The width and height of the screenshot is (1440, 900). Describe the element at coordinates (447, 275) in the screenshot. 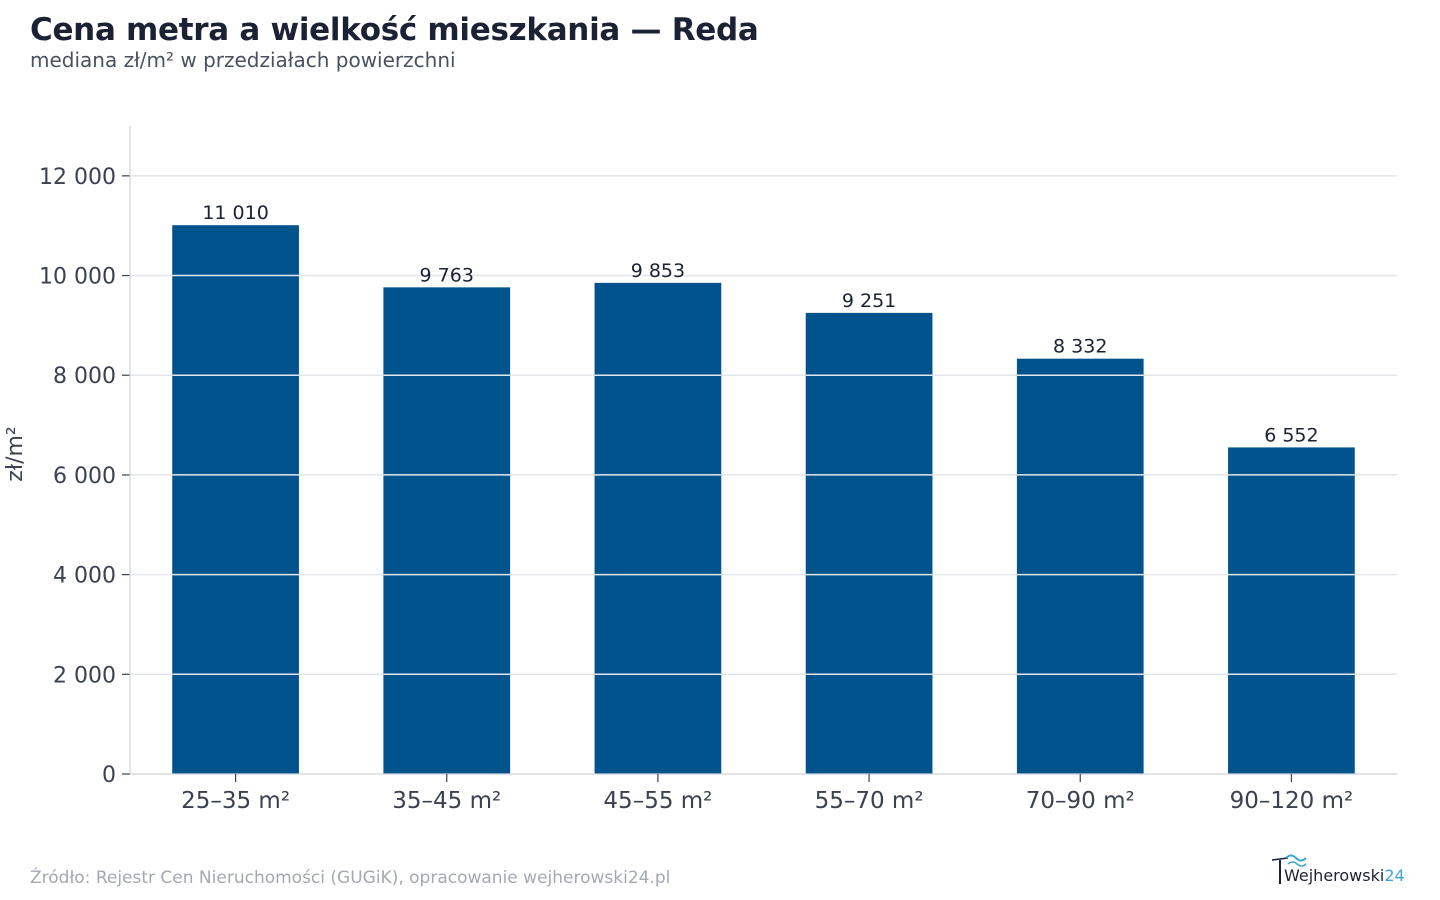

I see `data-label: 9 763` at that location.